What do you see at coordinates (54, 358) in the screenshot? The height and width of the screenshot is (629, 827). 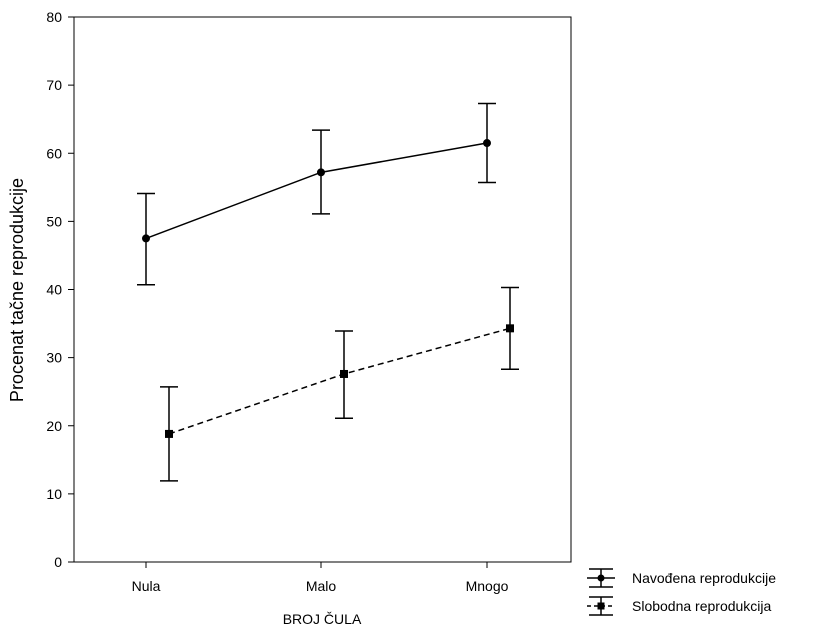 I see `y-tick-label: 30` at bounding box center [54, 358].